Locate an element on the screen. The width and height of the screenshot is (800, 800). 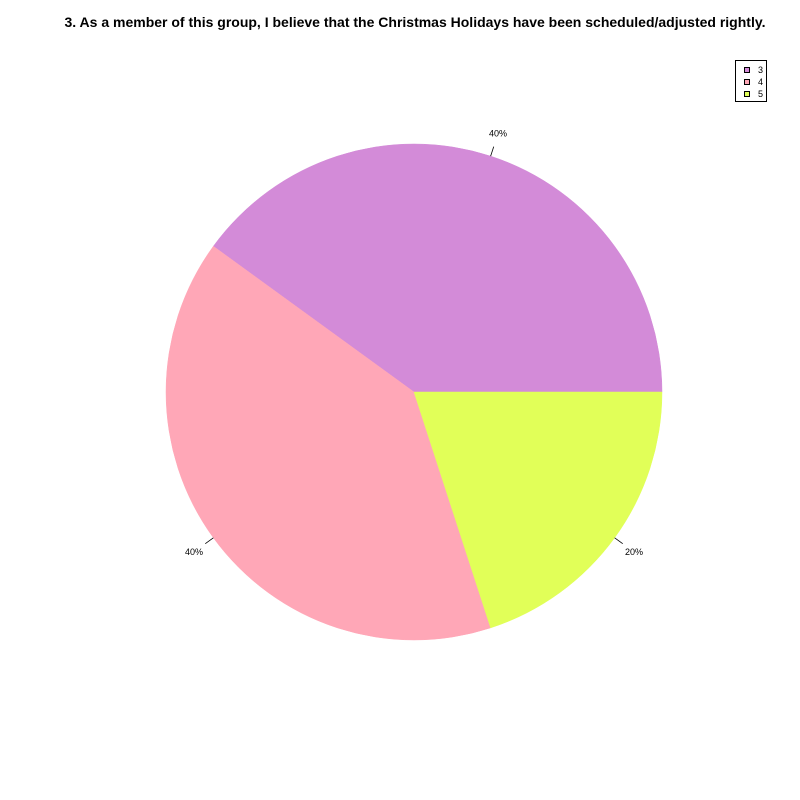
legend: 3 4 5 is located at coordinates (751, 81).